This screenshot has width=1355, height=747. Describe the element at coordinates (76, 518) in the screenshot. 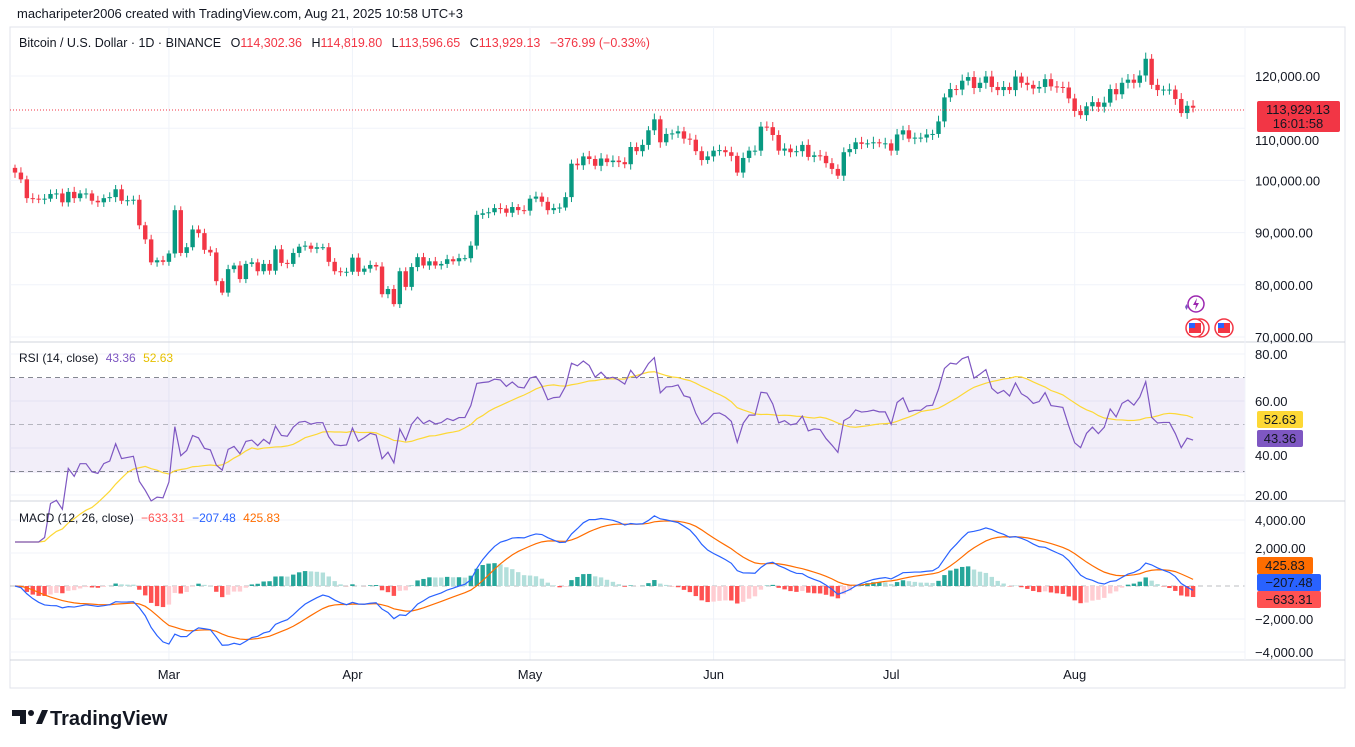

I see `macd-title: MACD (12, 26, close)` at that location.